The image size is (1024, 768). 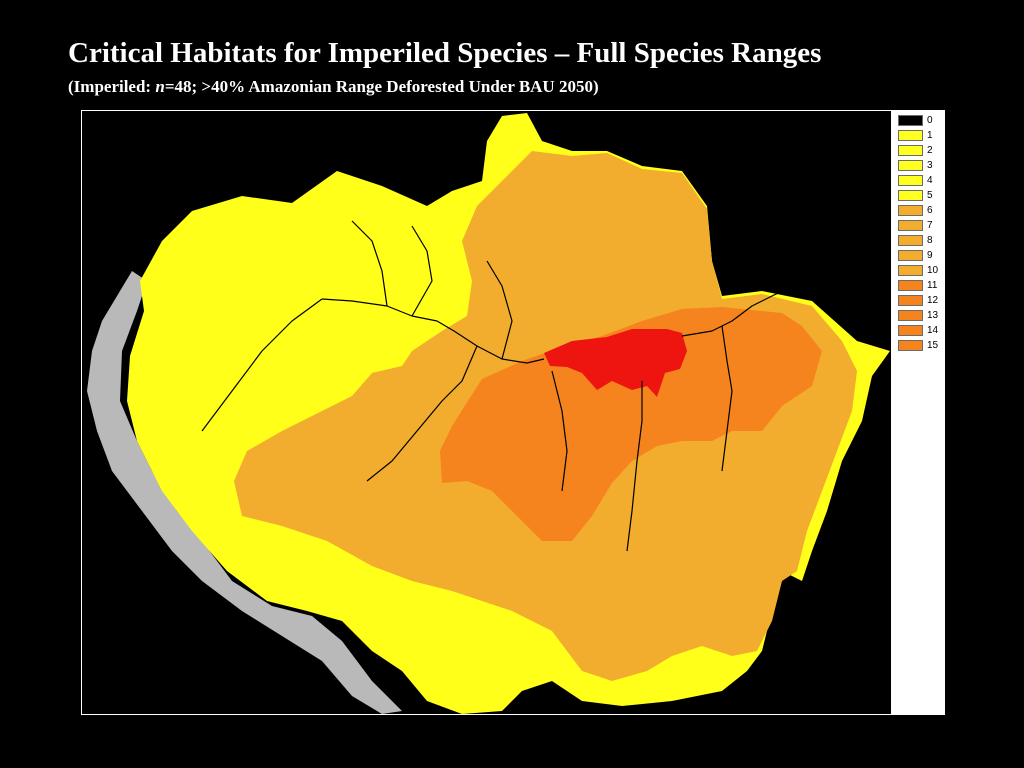 I want to click on legend-label: 12, so click(x=933, y=300).